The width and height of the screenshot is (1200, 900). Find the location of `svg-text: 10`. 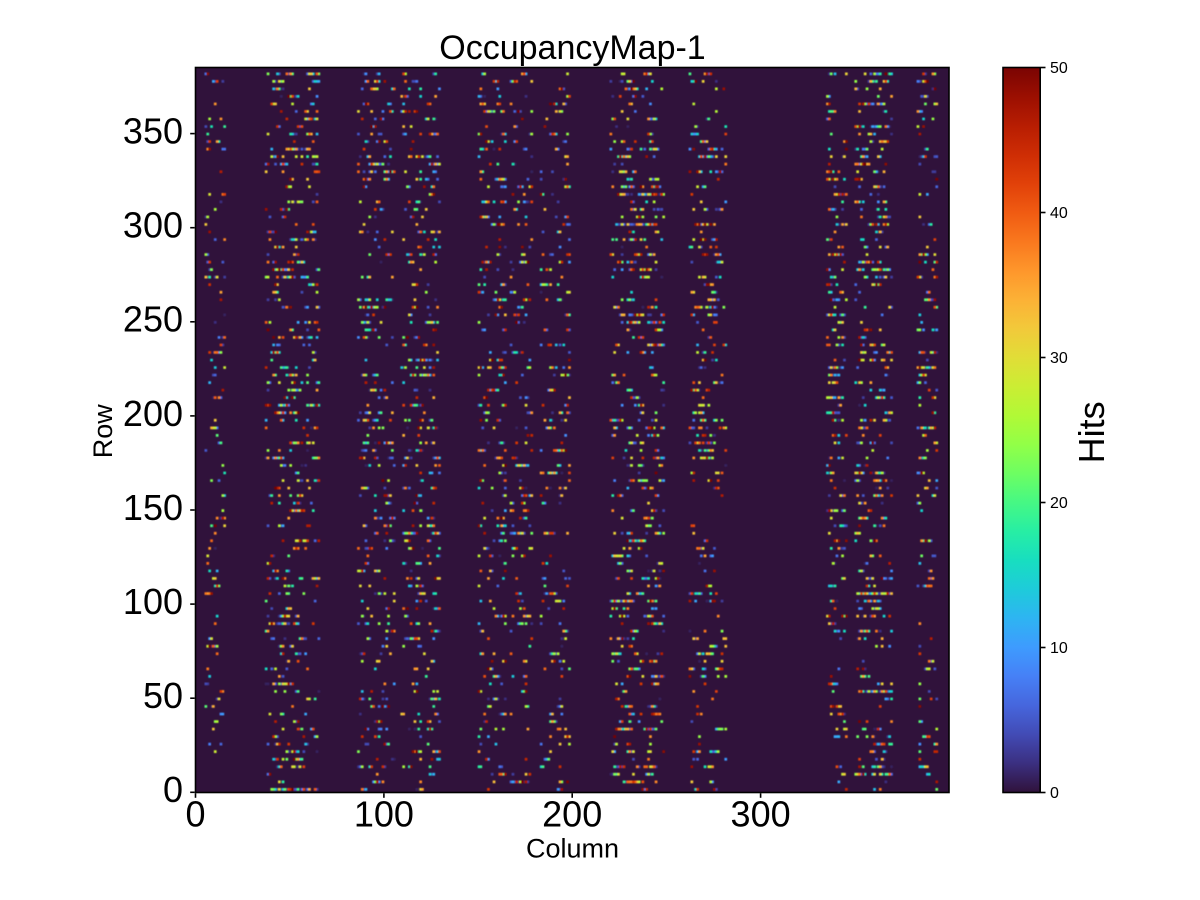

svg-text: 10 is located at coordinates (1059, 648).